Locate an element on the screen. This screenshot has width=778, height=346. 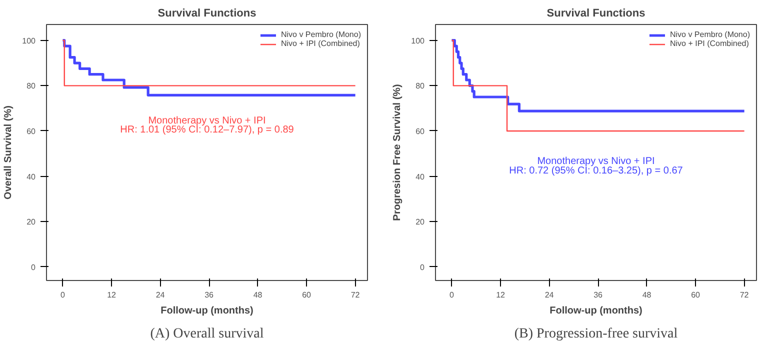
y-axis-title: Progresion Free Survival (%) is located at coordinates (398, 152).